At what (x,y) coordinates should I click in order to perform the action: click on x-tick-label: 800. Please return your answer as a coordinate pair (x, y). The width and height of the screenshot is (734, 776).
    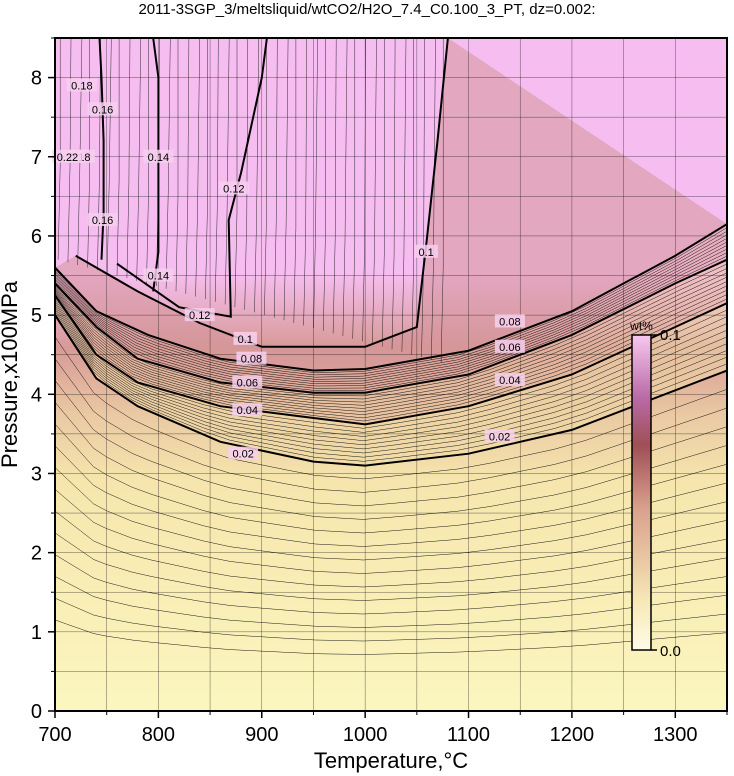
    Looking at the image, I should click on (158, 735).